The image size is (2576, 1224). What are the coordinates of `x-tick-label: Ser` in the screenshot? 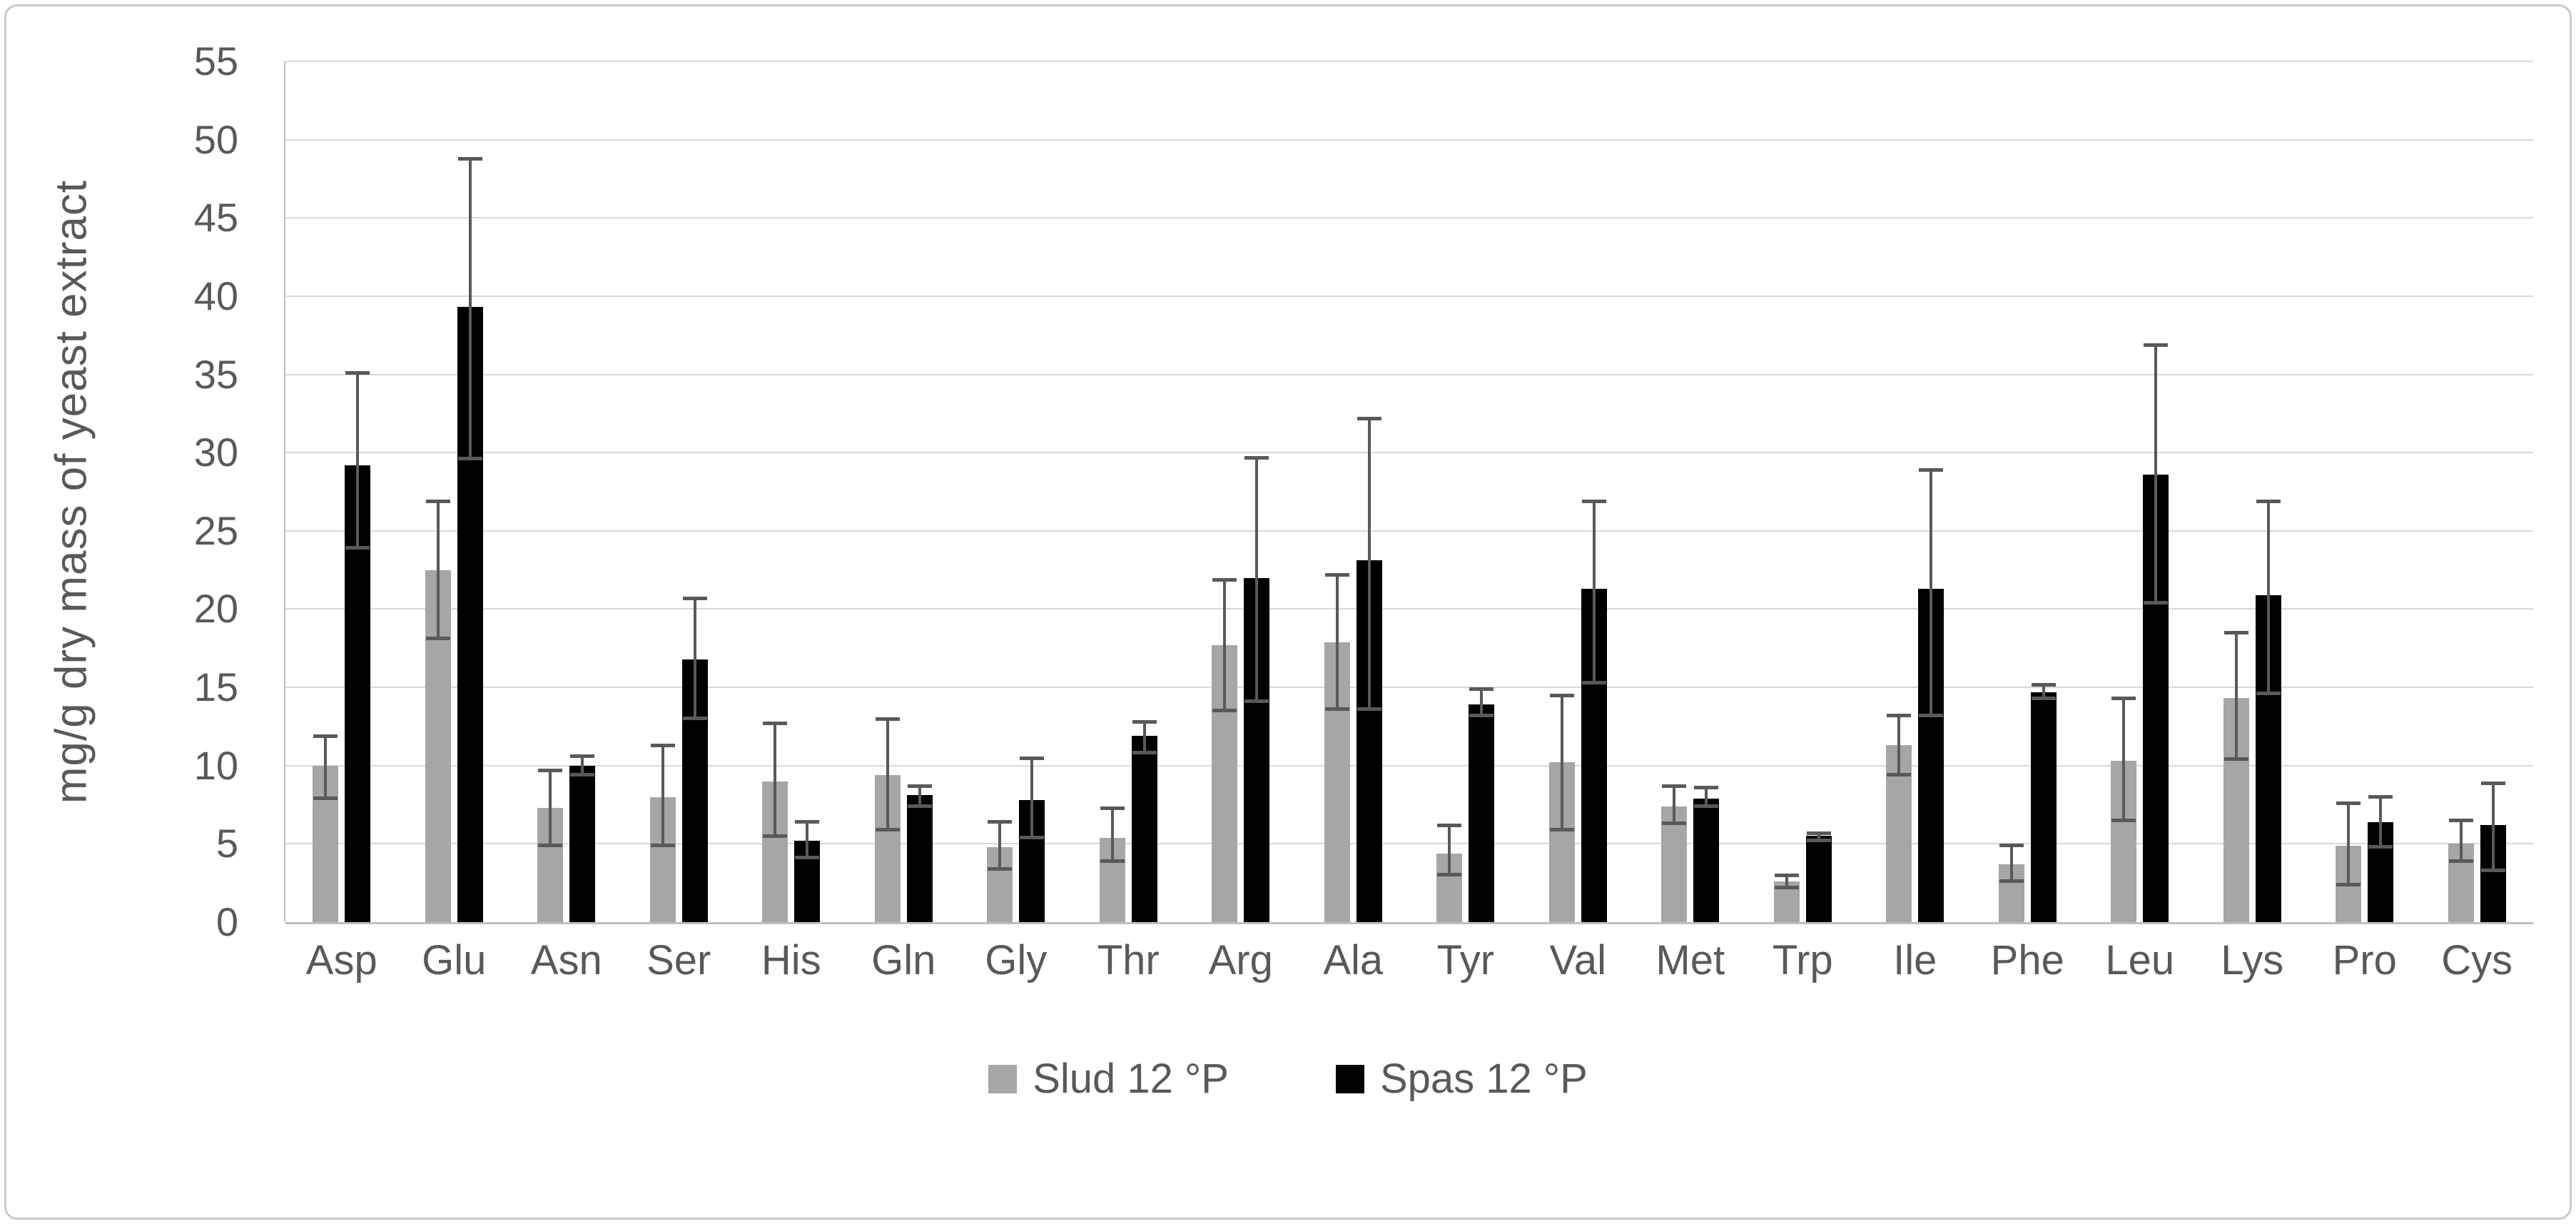 It's located at (678, 960).